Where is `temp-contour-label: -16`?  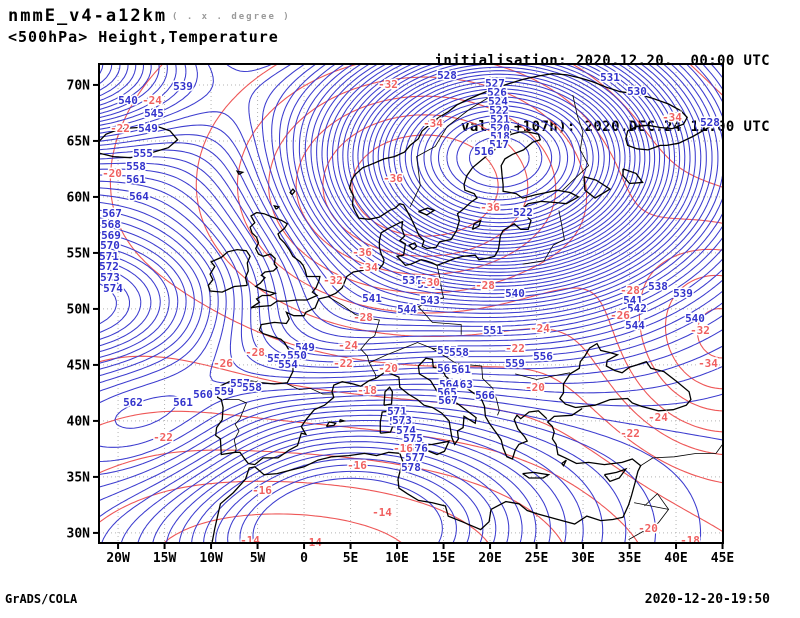 temp-contour-label: -16 is located at coordinates (403, 448).